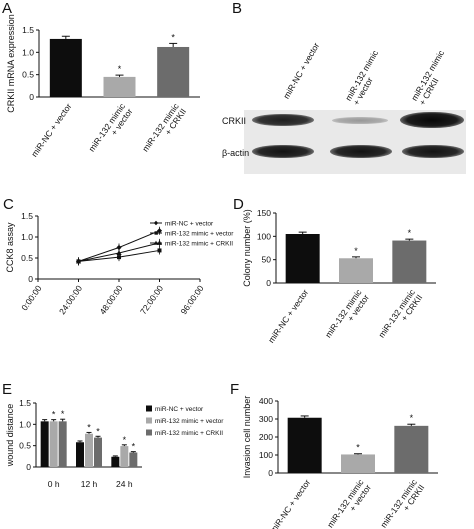  I want to click on x-tick-label: 96:00:00, so click(191, 299).